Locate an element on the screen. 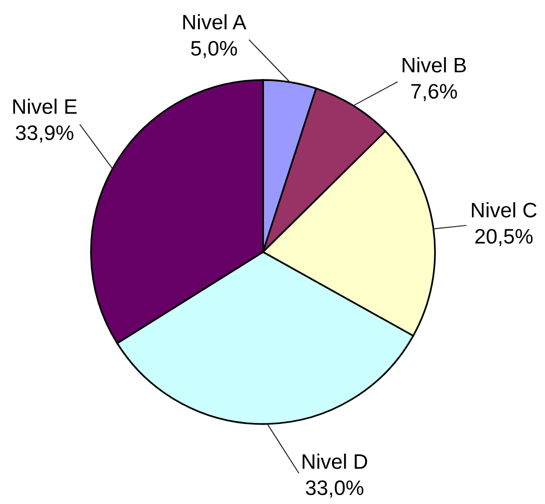 This screenshot has width=545, height=504. slice-label: Nivel C is located at coordinates (504, 210).